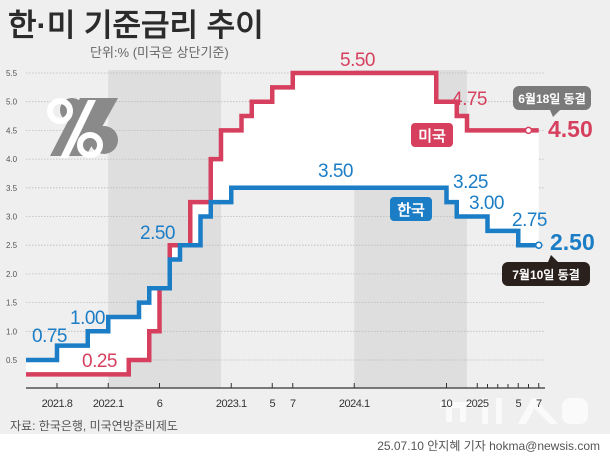 The image size is (610, 462). I want to click on y-tick-label: 4.5, so click(12, 130).